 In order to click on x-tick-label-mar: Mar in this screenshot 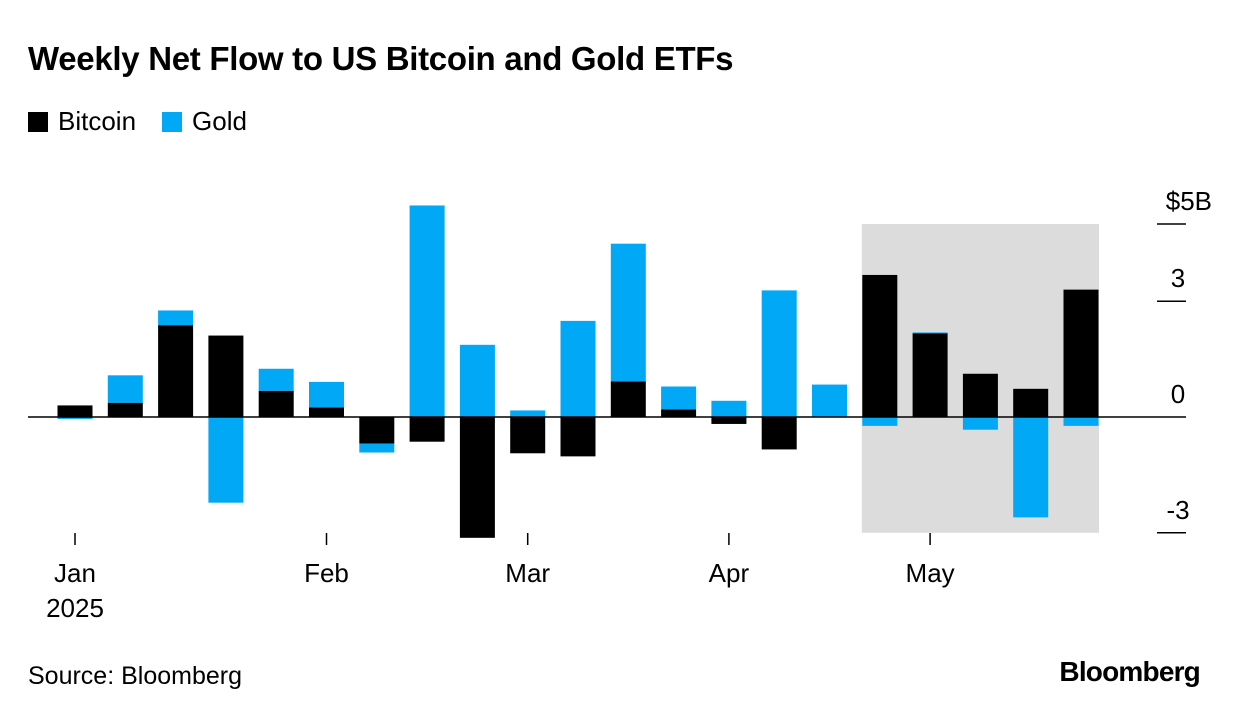, I will do `click(527, 573)`.